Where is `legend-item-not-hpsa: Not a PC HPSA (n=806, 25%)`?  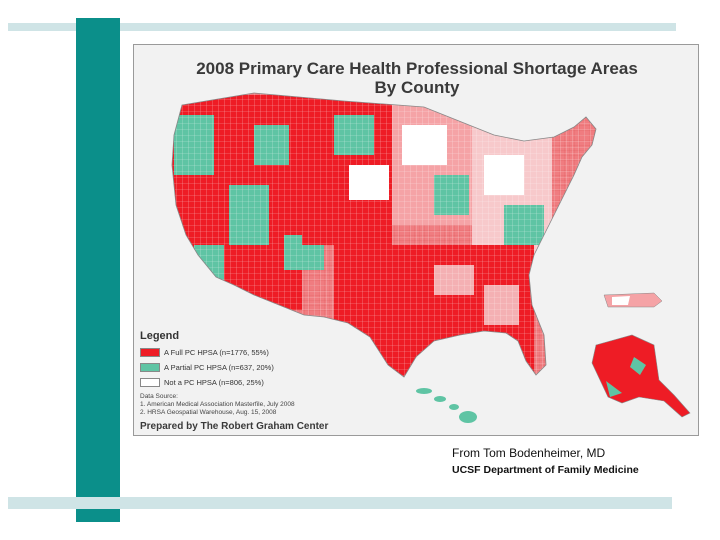
legend-item-not-hpsa: Not a PC HPSA (n=806, 25%) is located at coordinates (245, 382).